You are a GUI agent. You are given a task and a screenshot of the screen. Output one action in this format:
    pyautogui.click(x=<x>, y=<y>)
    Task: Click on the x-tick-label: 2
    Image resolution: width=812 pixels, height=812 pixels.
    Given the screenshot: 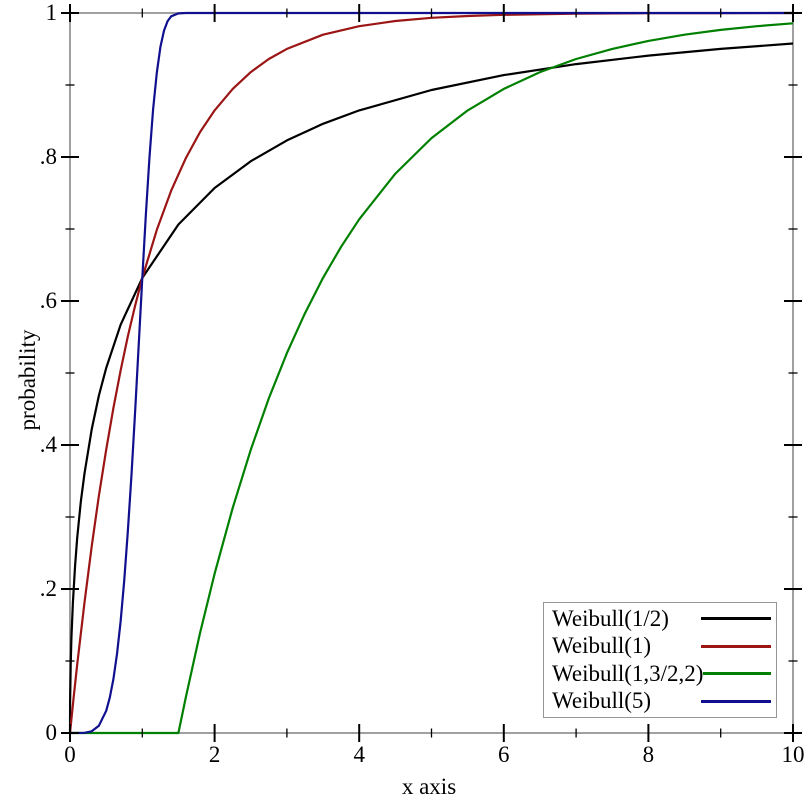 What is the action you would take?
    pyautogui.click(x=214, y=754)
    